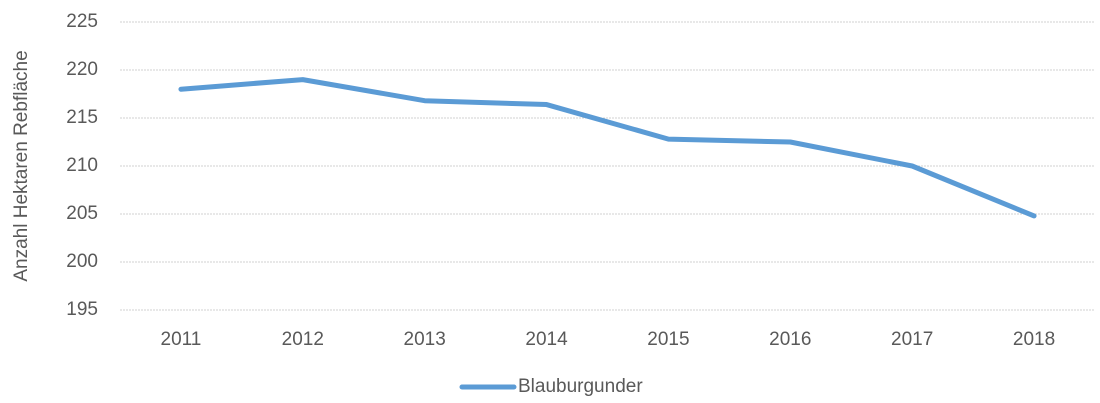 The image size is (1100, 403). I want to click on y-tick-label: 195, so click(82, 309).